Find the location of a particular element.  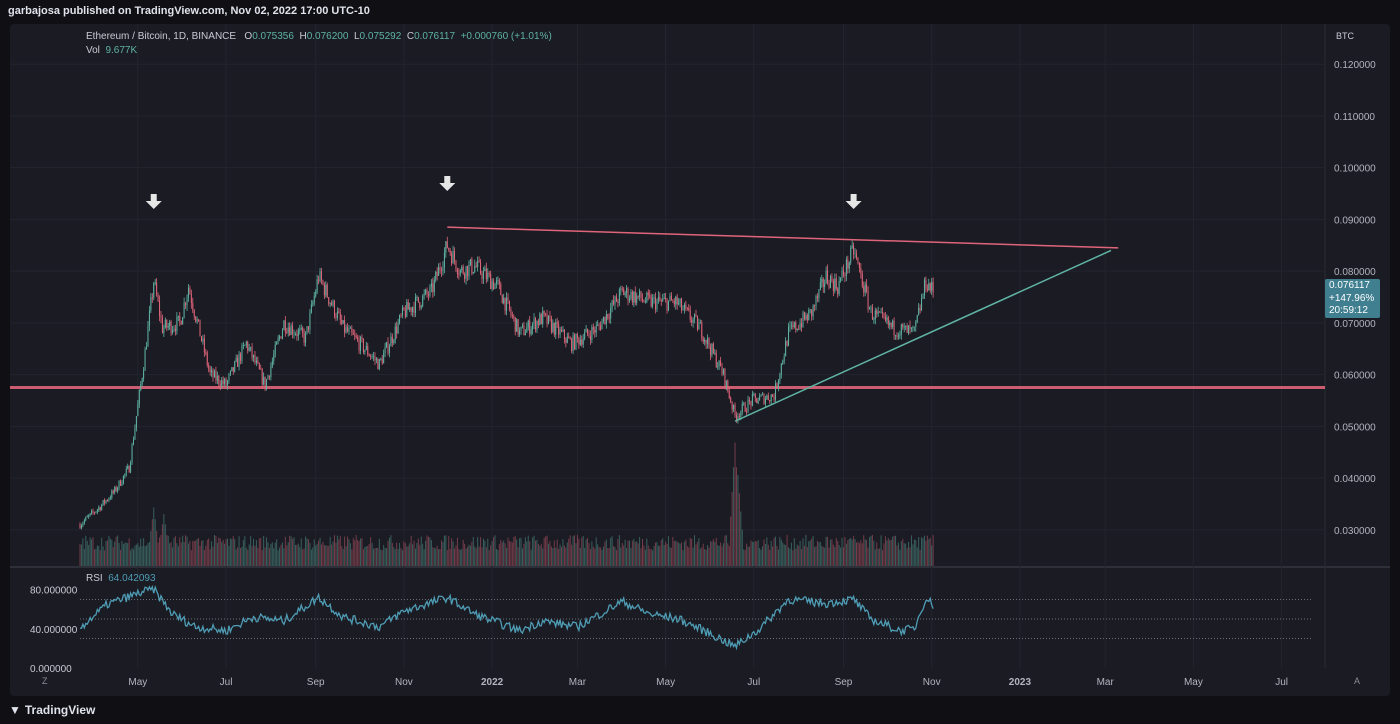

rsi-line is located at coordinates (506, 617).